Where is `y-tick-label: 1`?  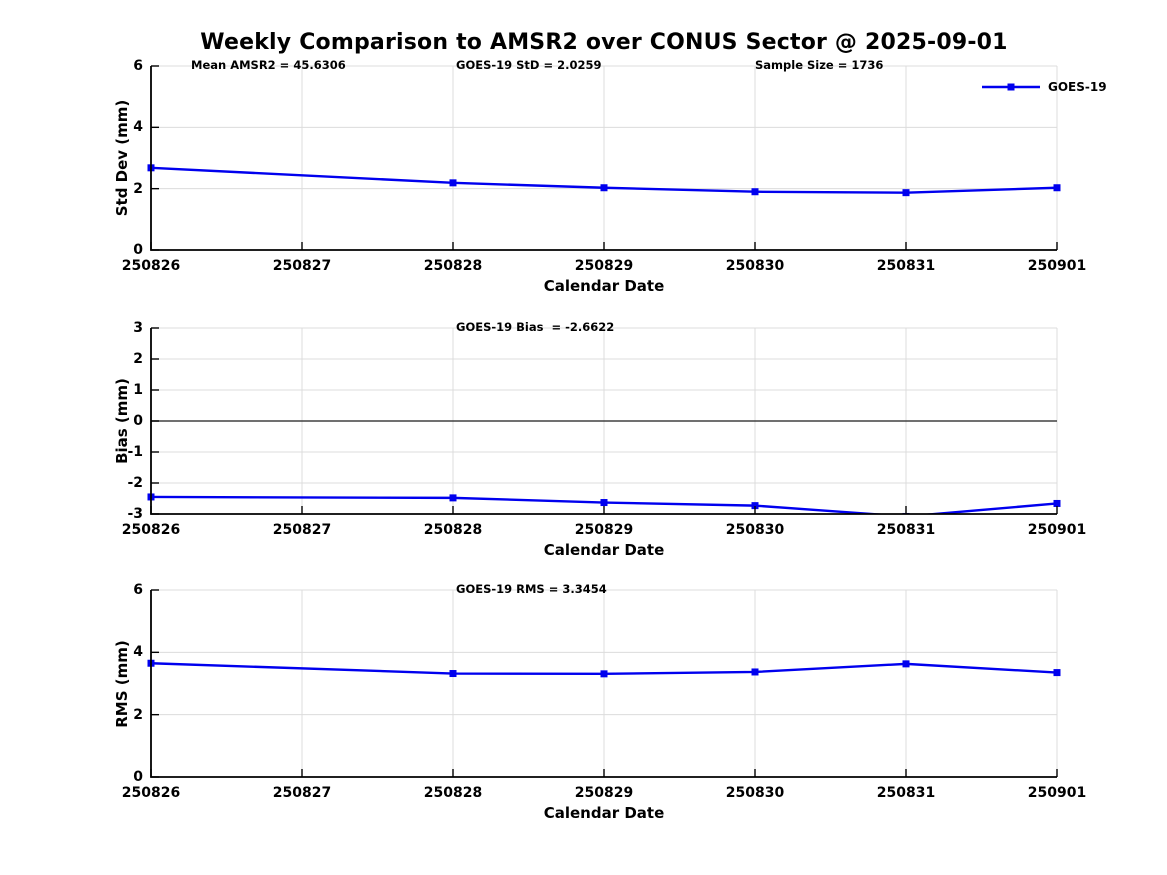 y-tick-label: 1 is located at coordinates (138, 390).